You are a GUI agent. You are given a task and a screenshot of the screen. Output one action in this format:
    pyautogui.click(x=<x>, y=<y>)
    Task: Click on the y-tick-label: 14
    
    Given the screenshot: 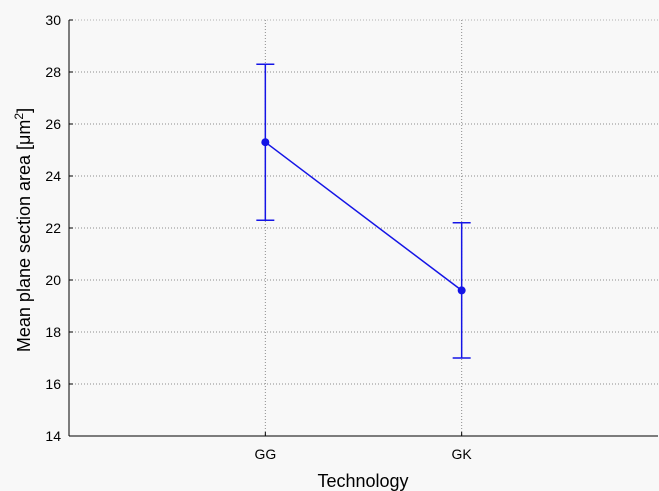 What is the action you would take?
    pyautogui.click(x=53, y=436)
    